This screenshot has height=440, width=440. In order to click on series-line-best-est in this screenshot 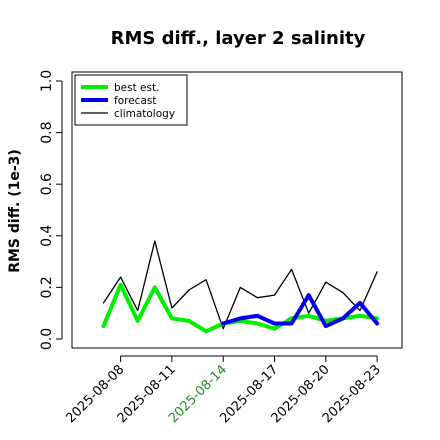, I will do `click(240, 308)`.